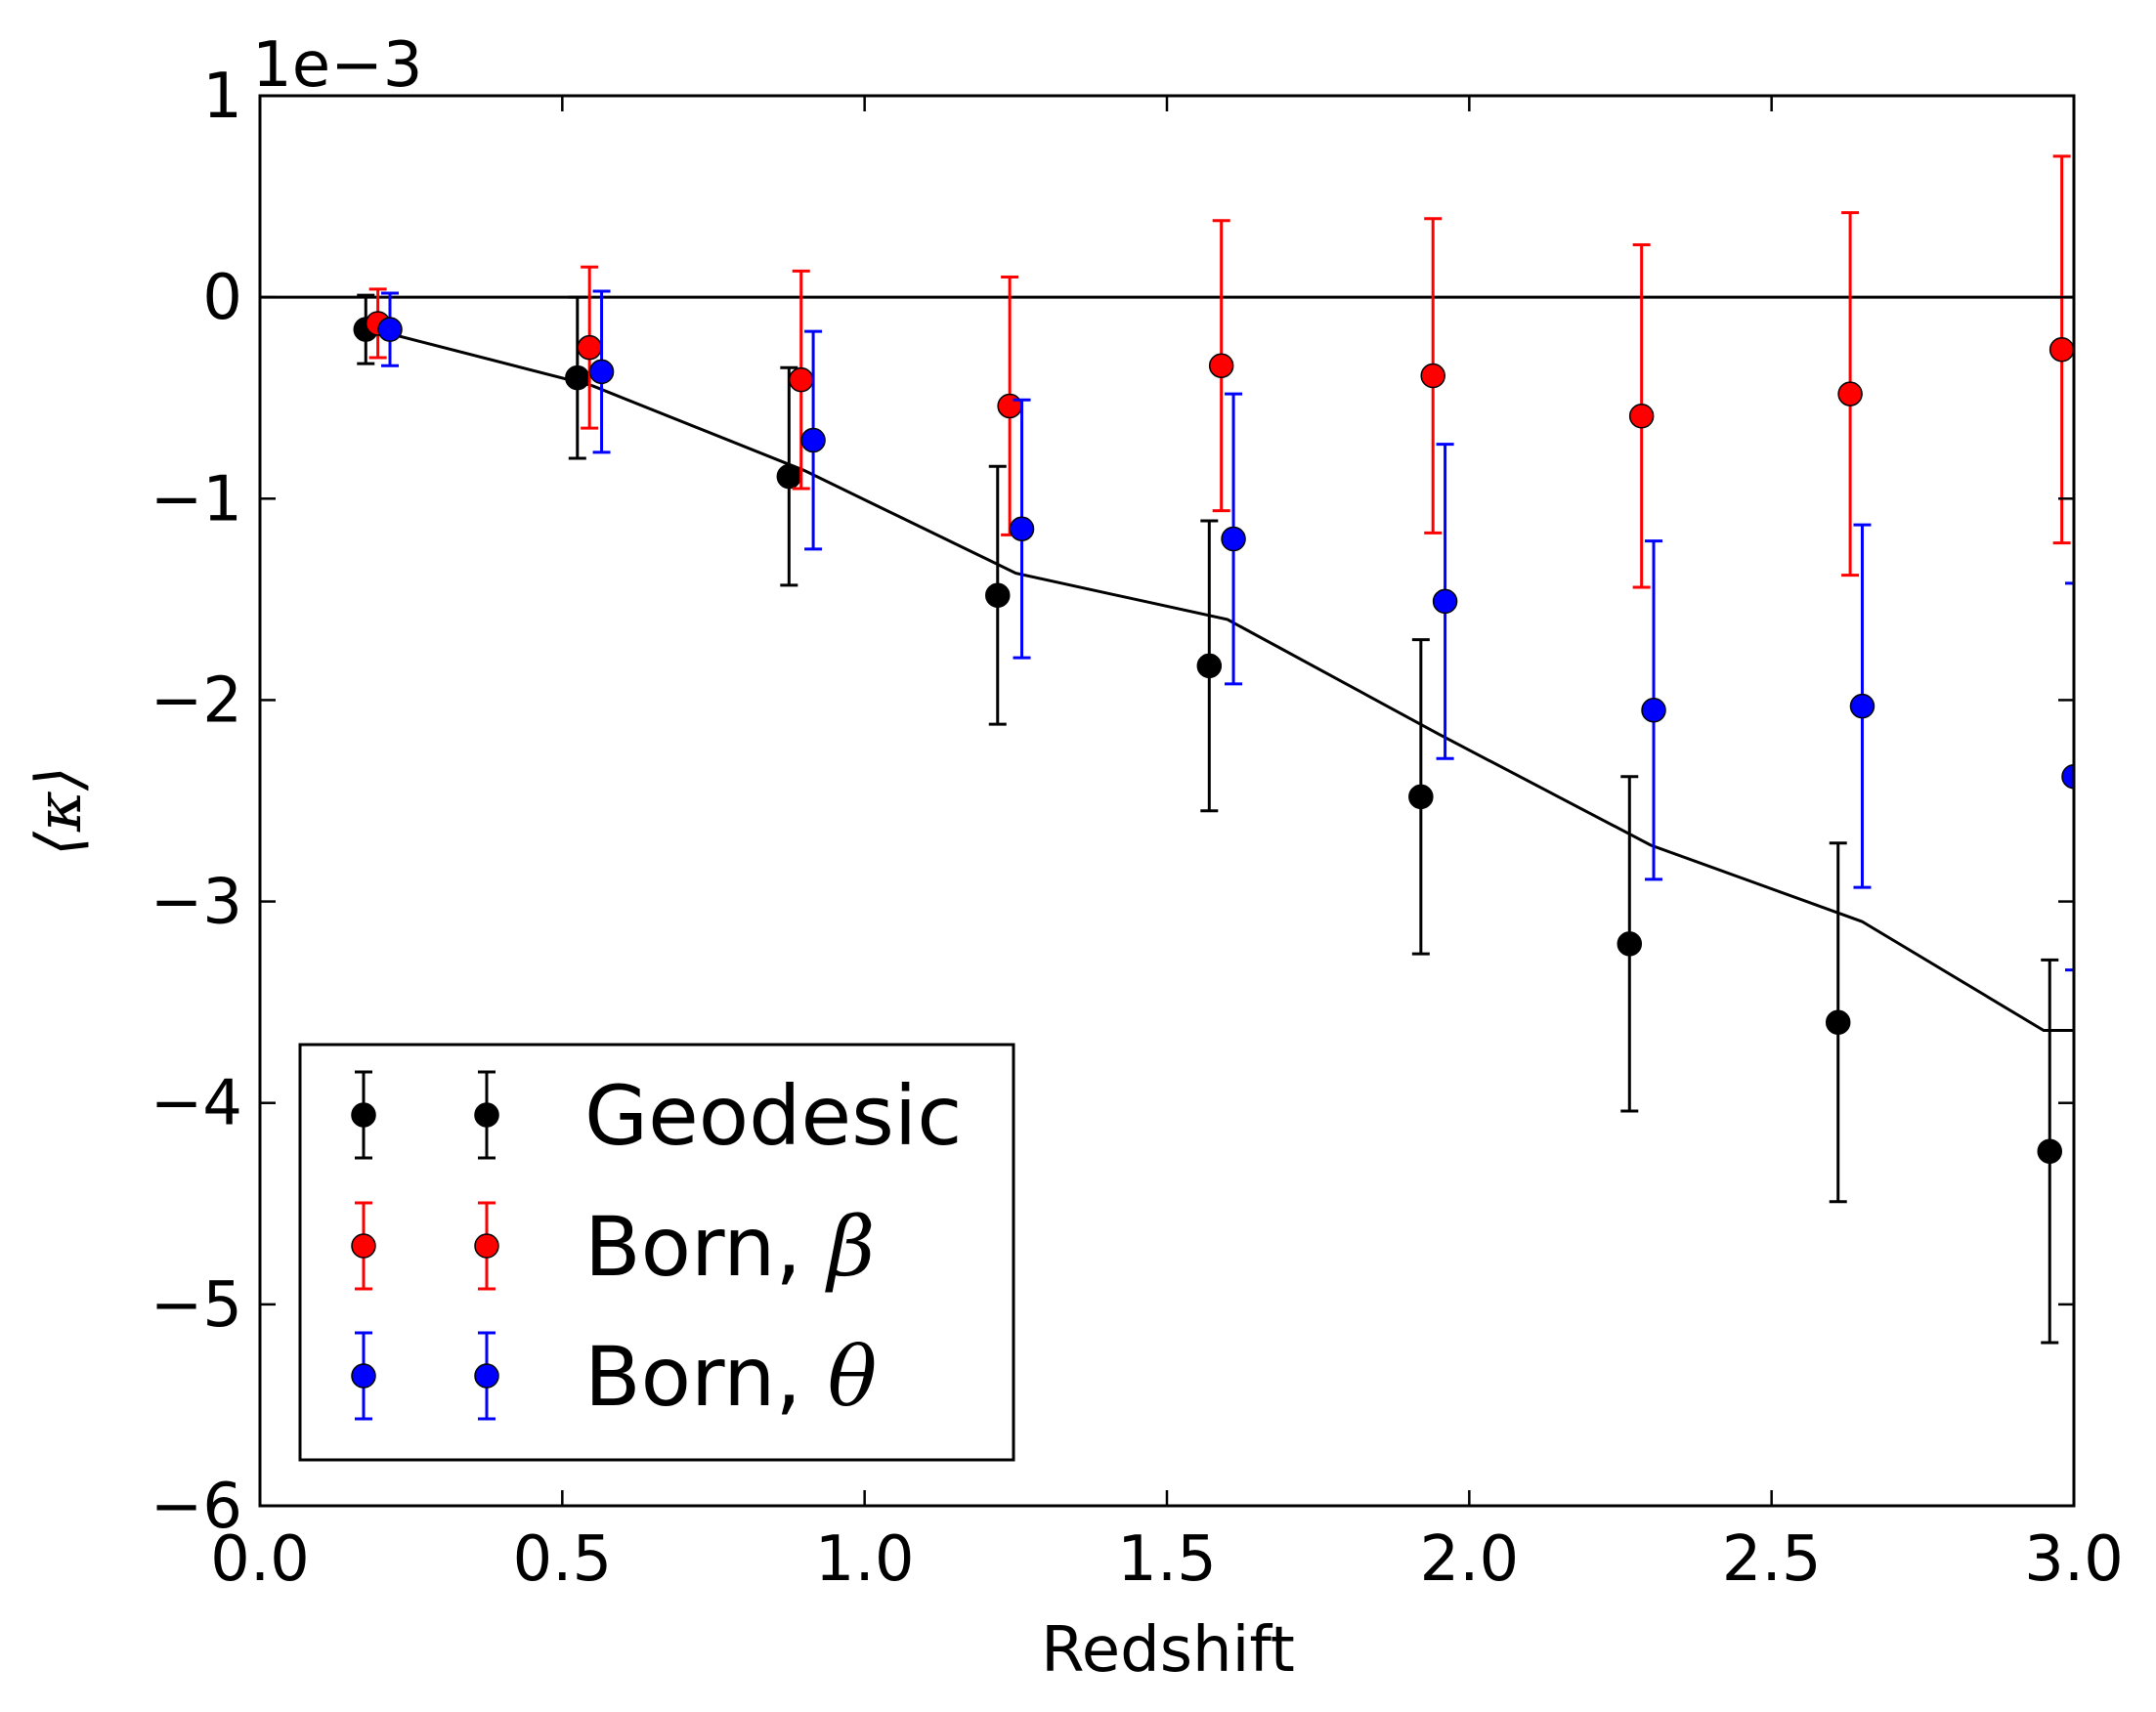 This screenshot has width=2156, height=1712. Describe the element at coordinates (1167, 1559) in the screenshot. I see `x-tick-label: 1.5` at that location.